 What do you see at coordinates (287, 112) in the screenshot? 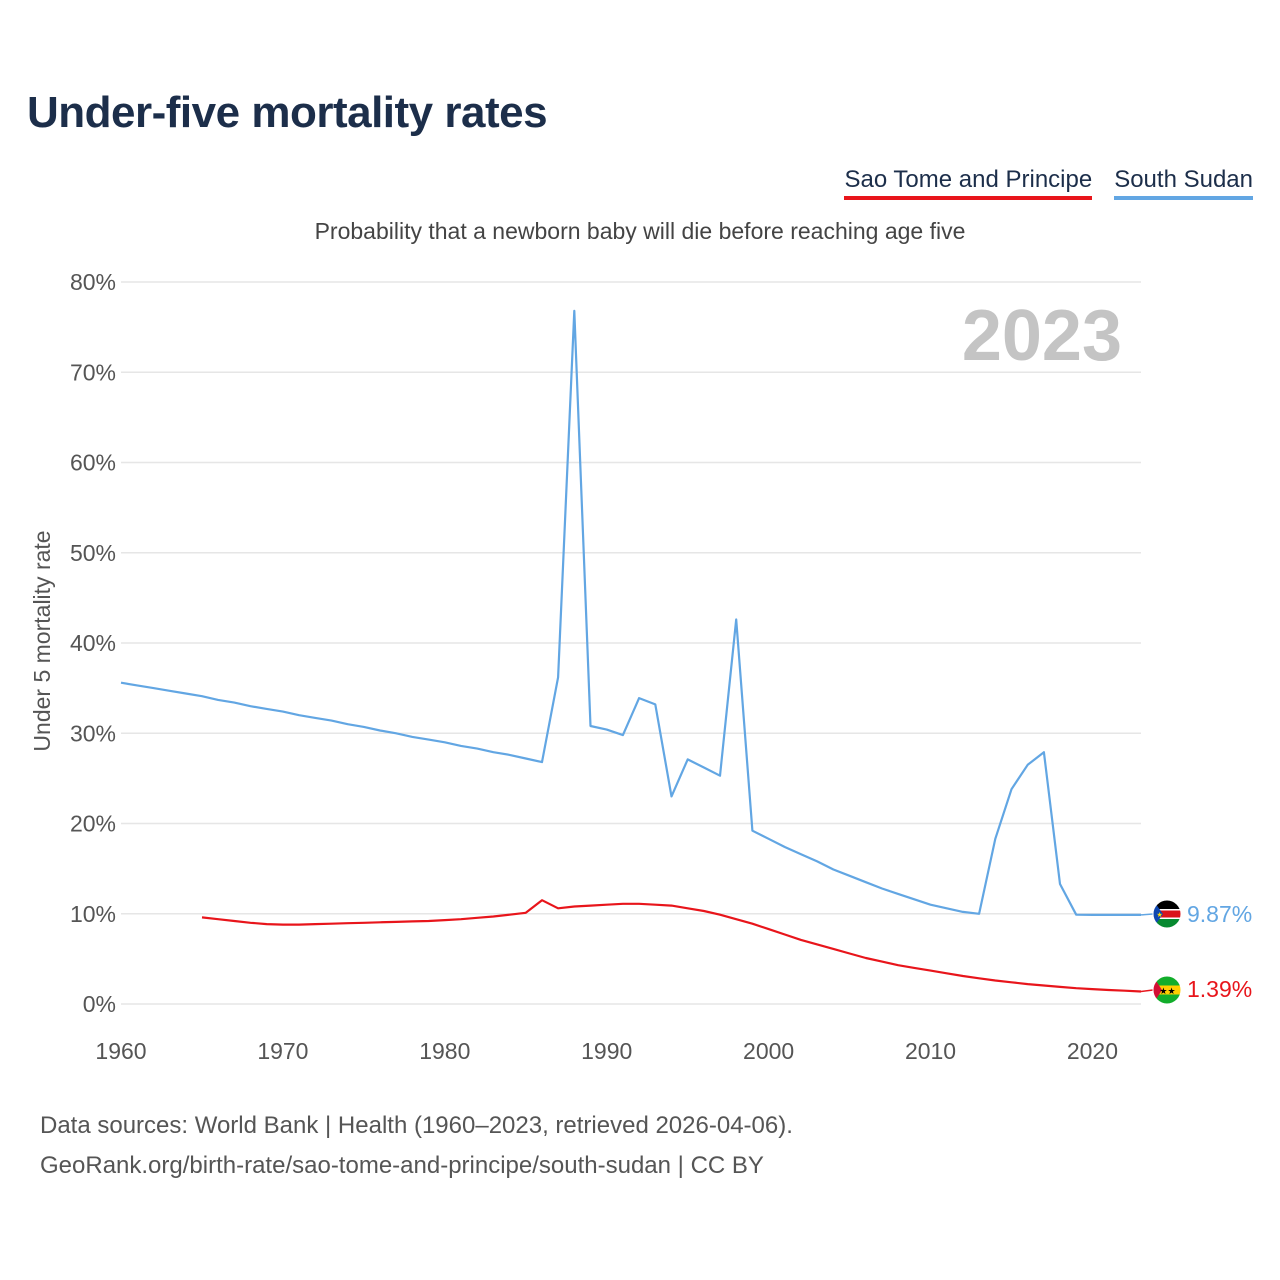
I see `page-title: Under-five mortality rates` at bounding box center [287, 112].